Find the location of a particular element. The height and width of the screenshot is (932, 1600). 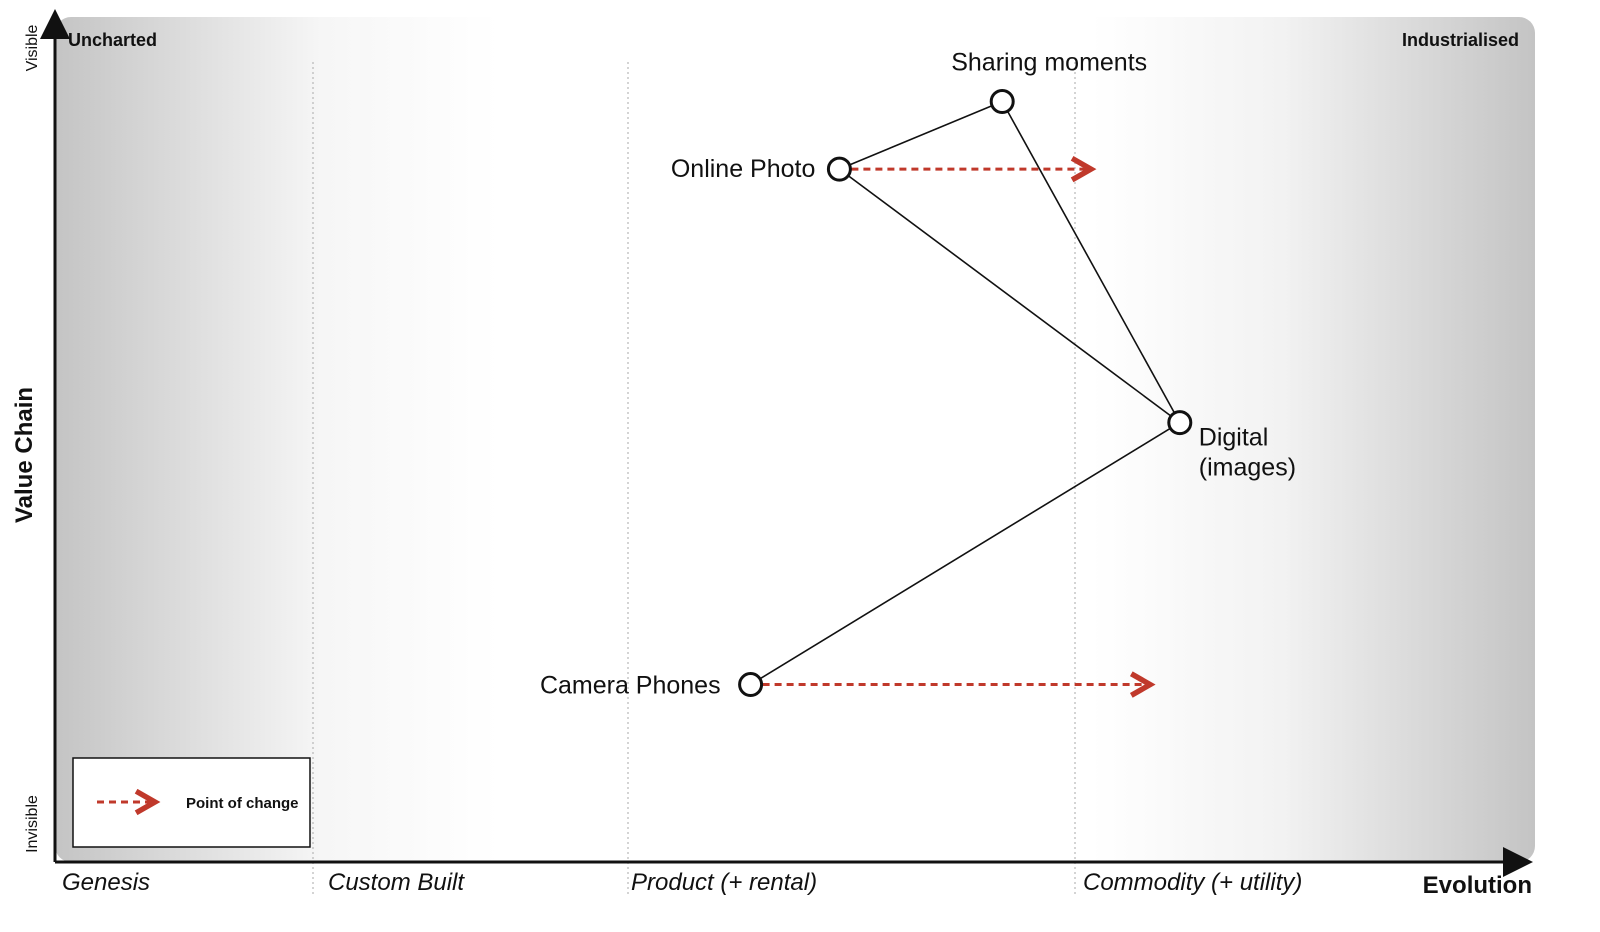

link-sharing-online is located at coordinates (921, 135).